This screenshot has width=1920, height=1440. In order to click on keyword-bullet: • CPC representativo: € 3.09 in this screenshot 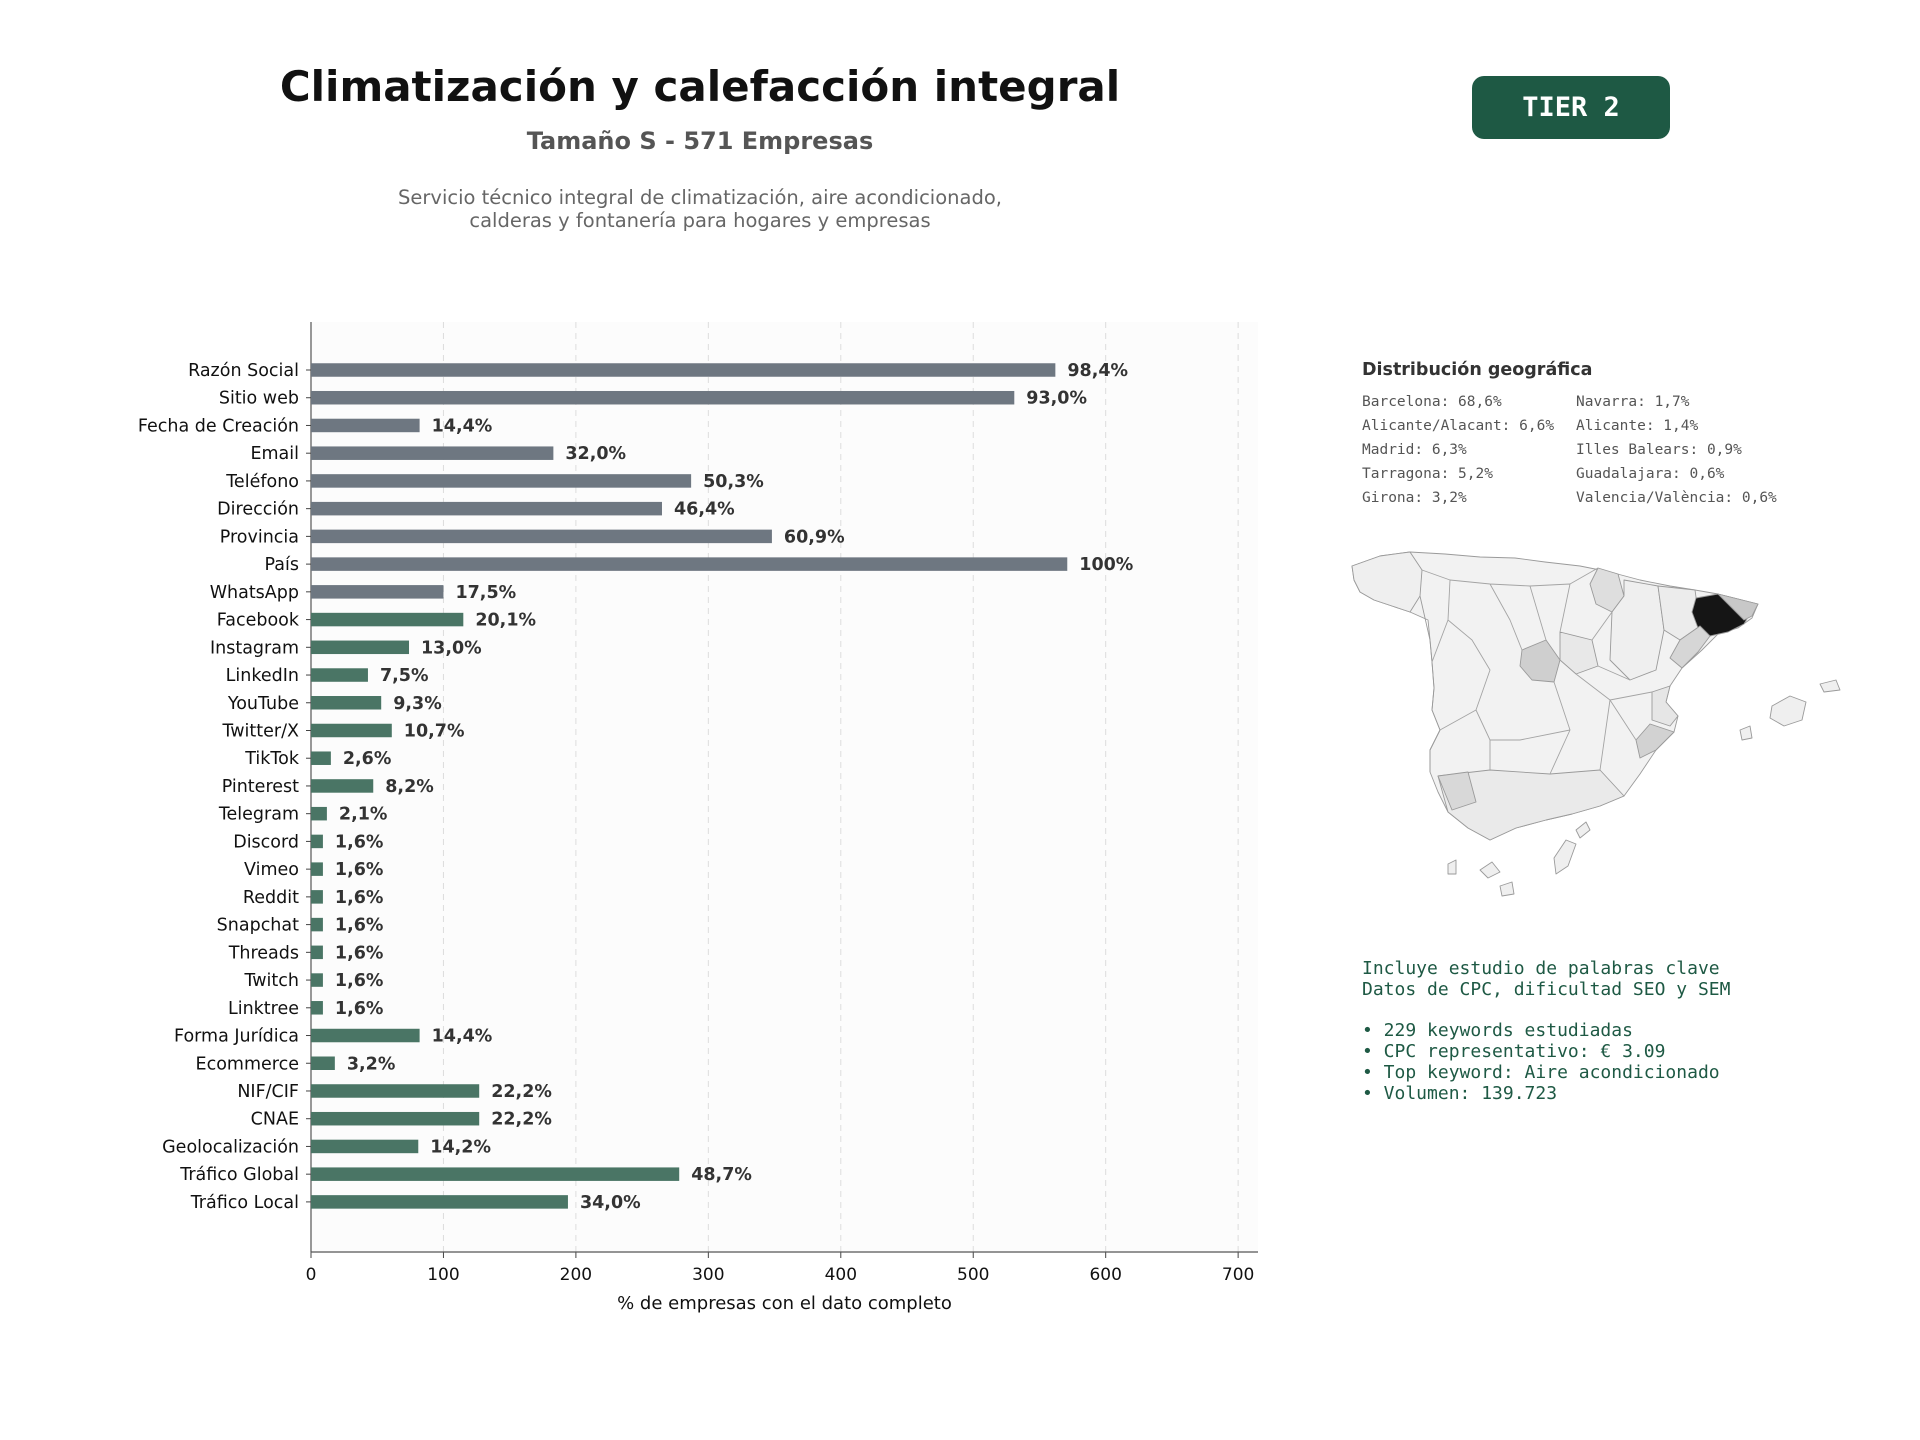, I will do `click(1514, 1051)`.